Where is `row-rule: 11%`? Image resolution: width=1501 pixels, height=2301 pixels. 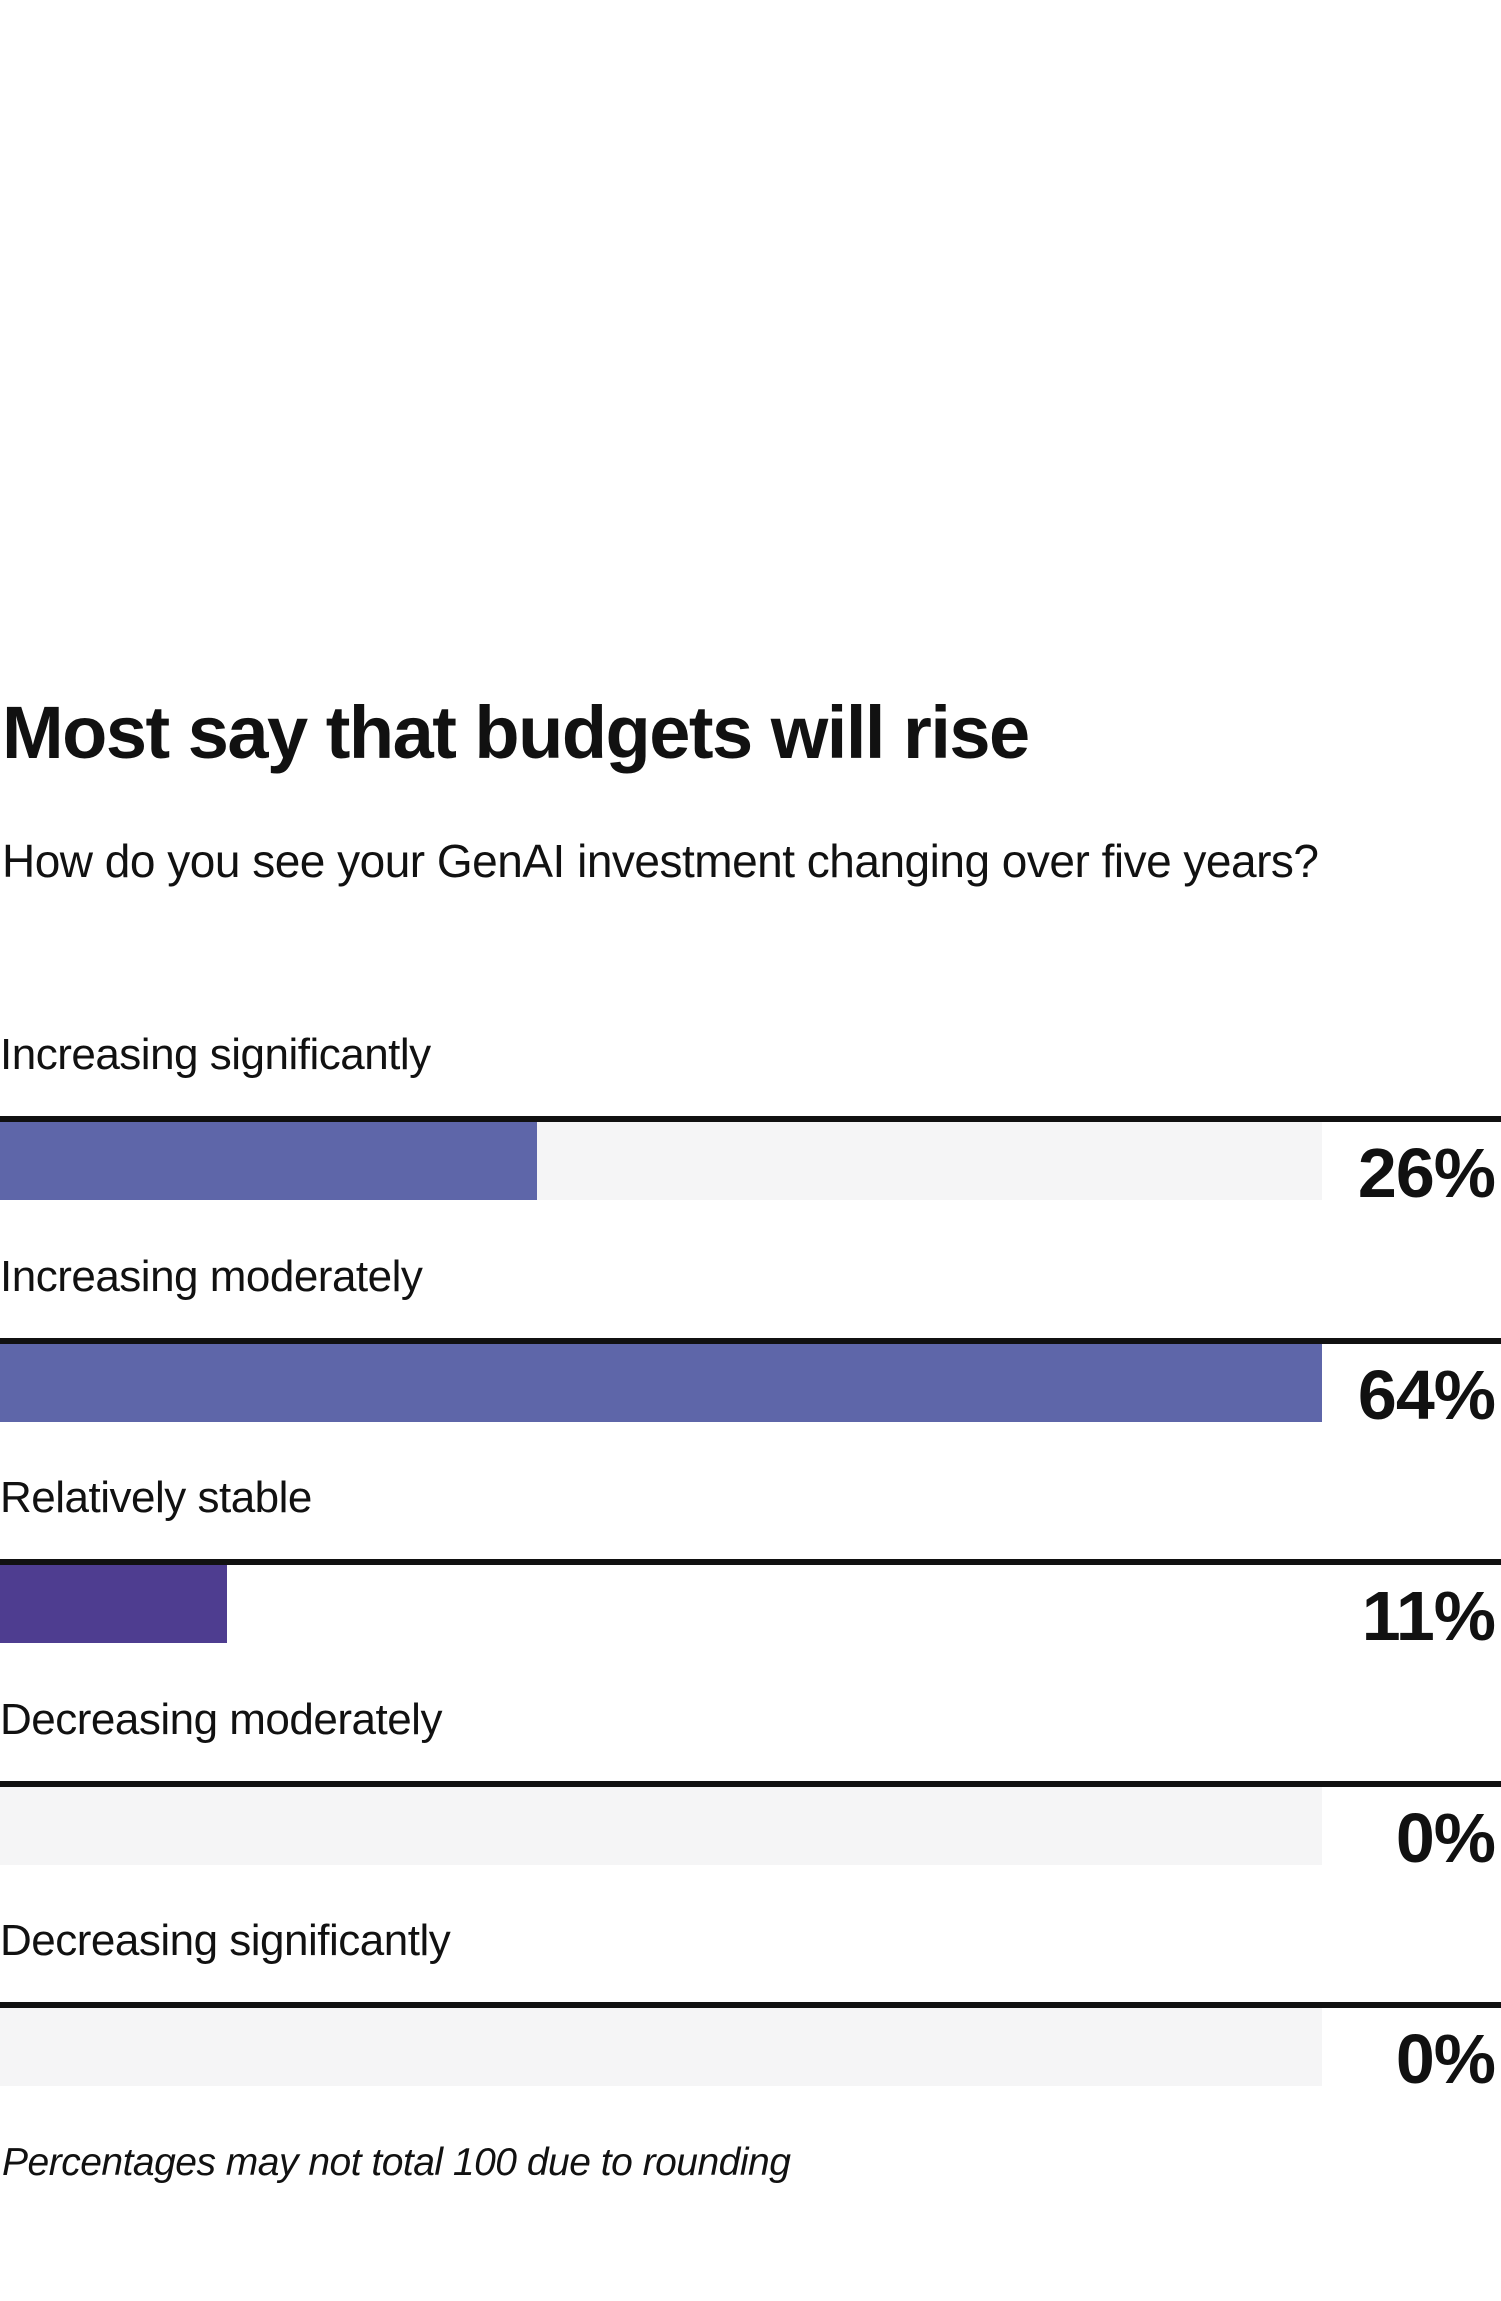 row-rule: 11% is located at coordinates (750, 1604).